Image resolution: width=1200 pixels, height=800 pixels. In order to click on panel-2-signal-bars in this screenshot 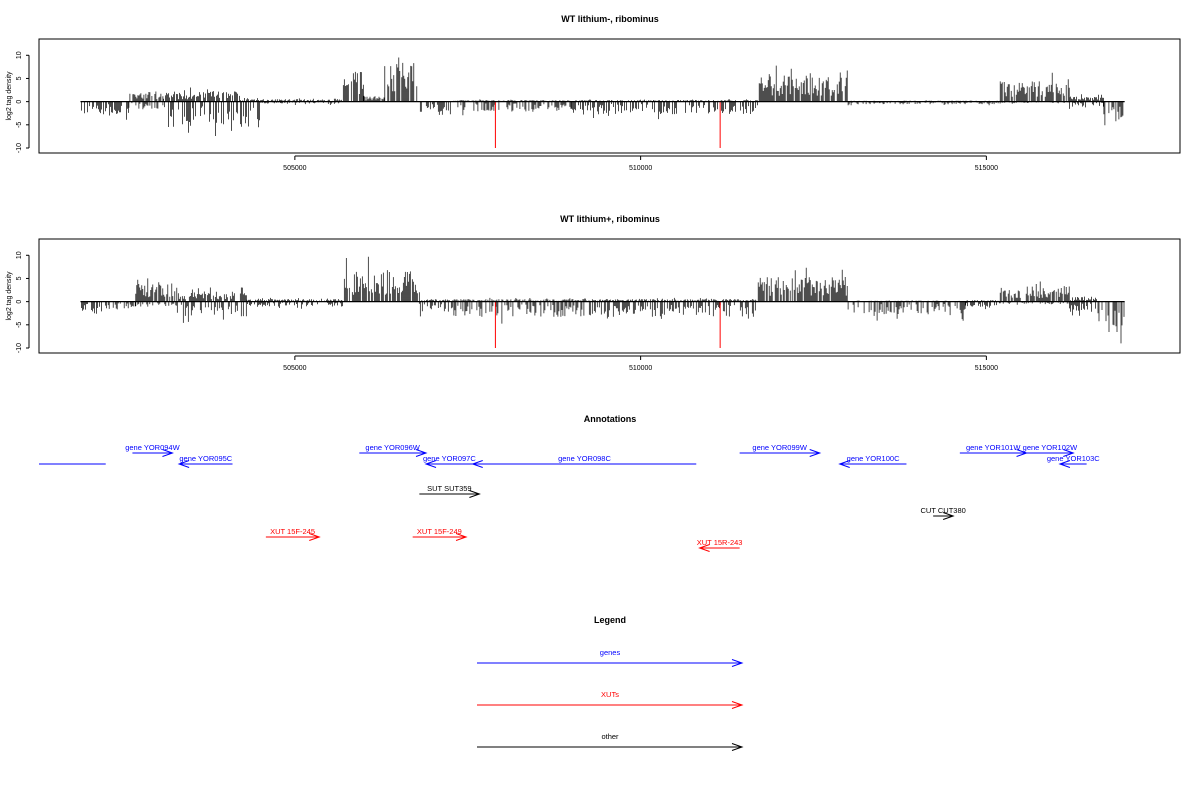, I will do `click(603, 300)`.